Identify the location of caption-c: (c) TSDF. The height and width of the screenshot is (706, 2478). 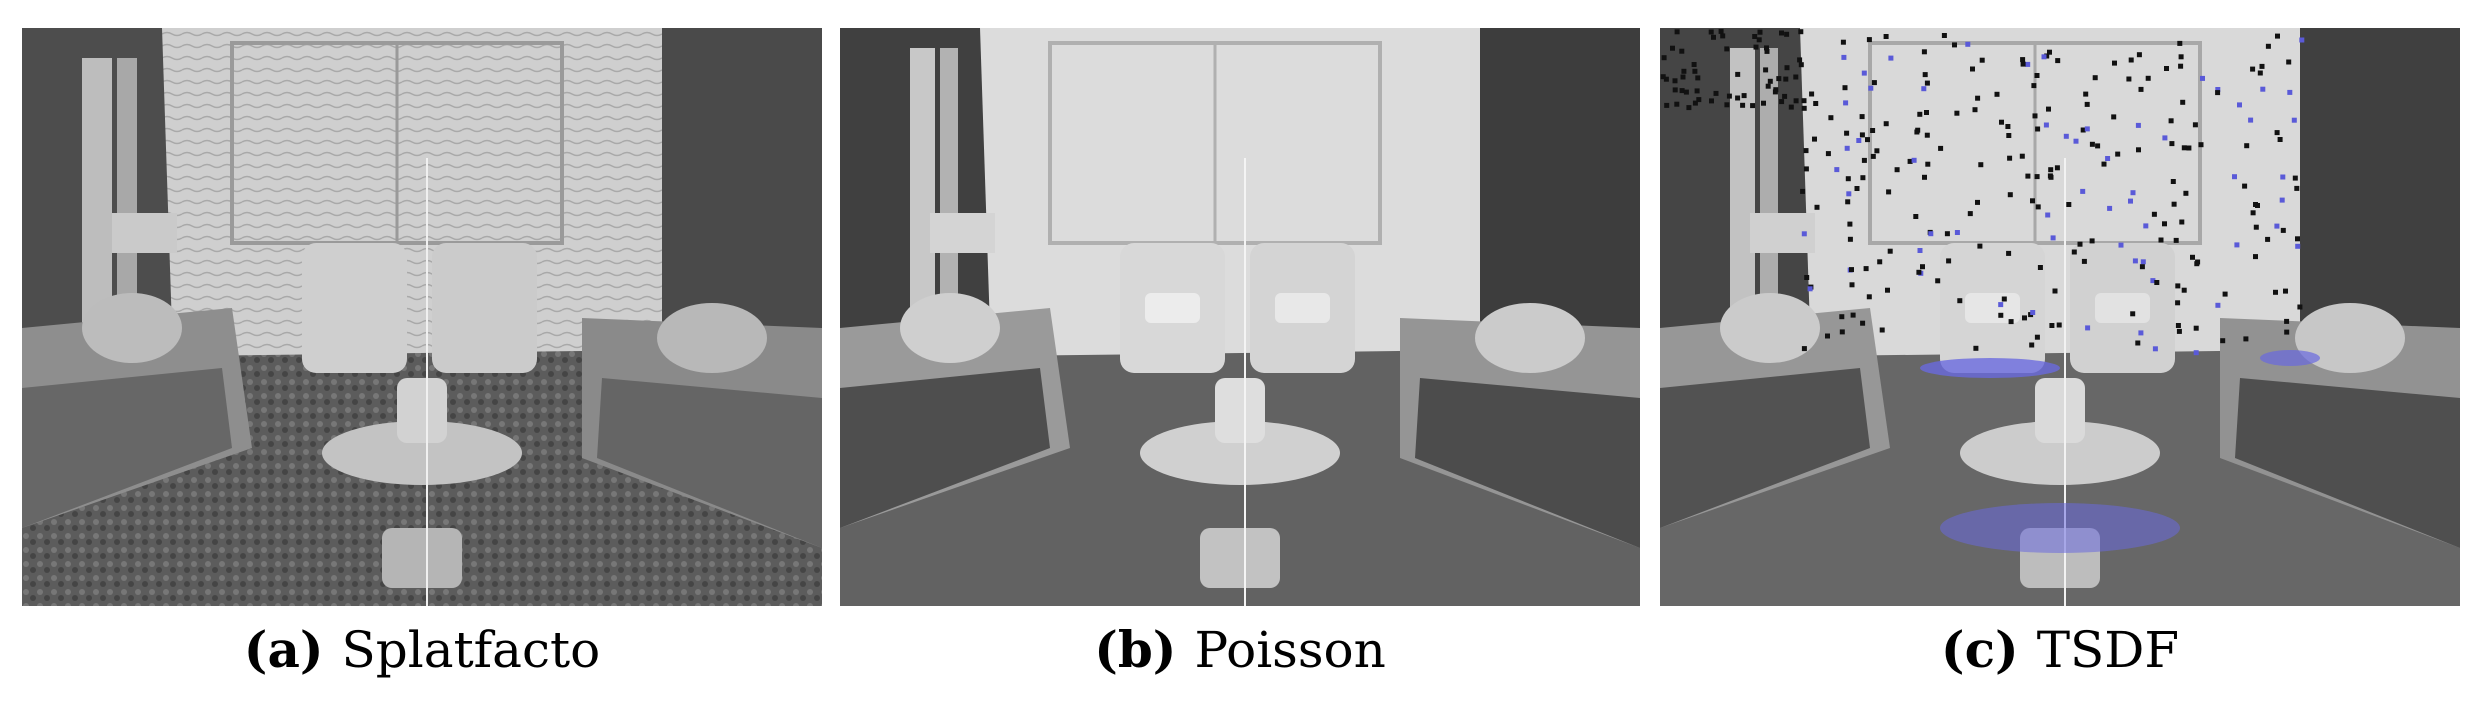
(2060, 650).